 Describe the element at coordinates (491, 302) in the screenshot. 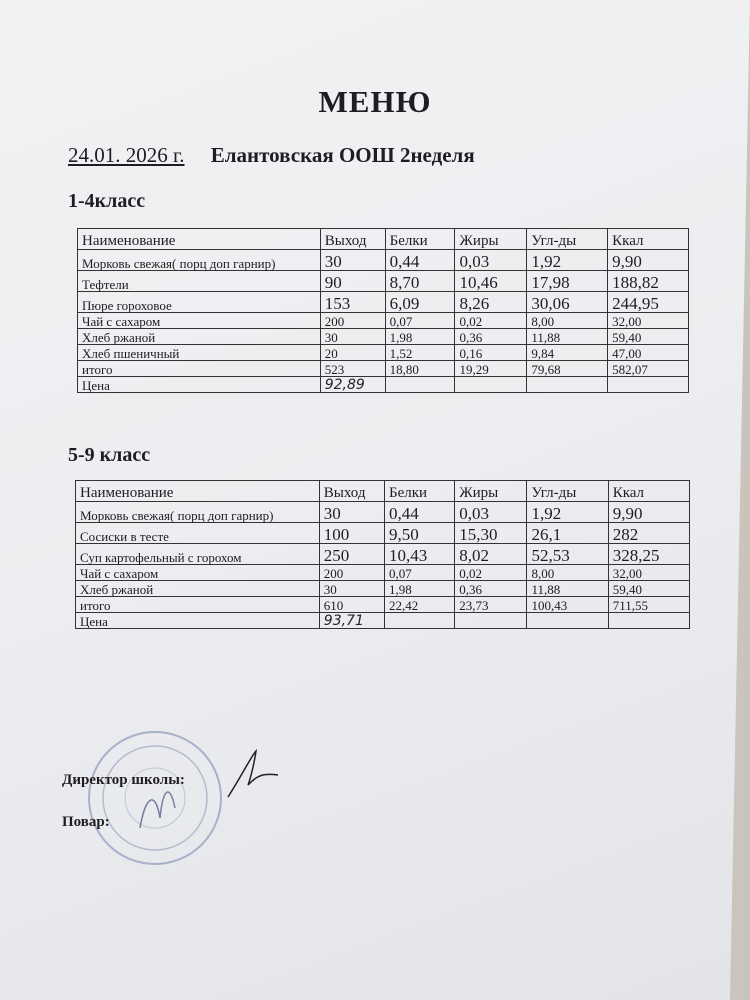

I see `nutrition-value: 8,26` at that location.